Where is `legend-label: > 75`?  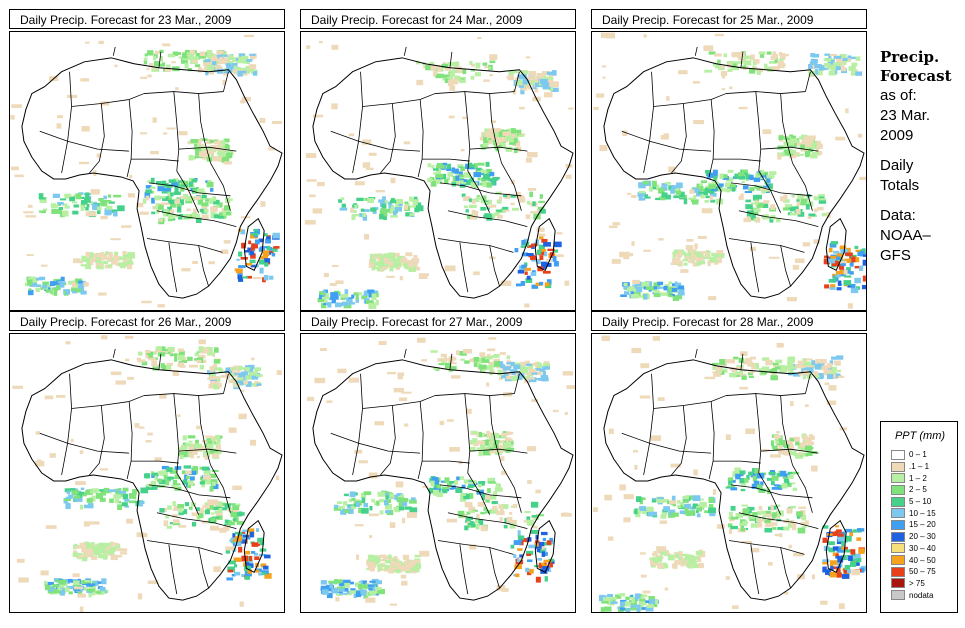 legend-label: > 75 is located at coordinates (917, 583).